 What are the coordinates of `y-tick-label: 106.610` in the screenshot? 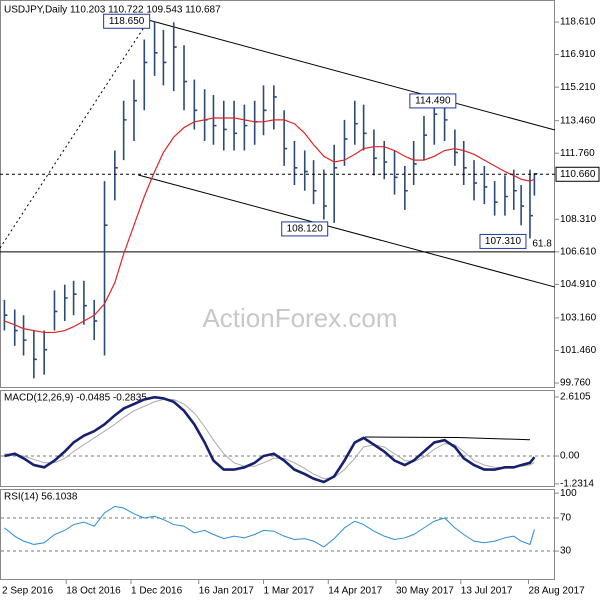 It's located at (578, 251).